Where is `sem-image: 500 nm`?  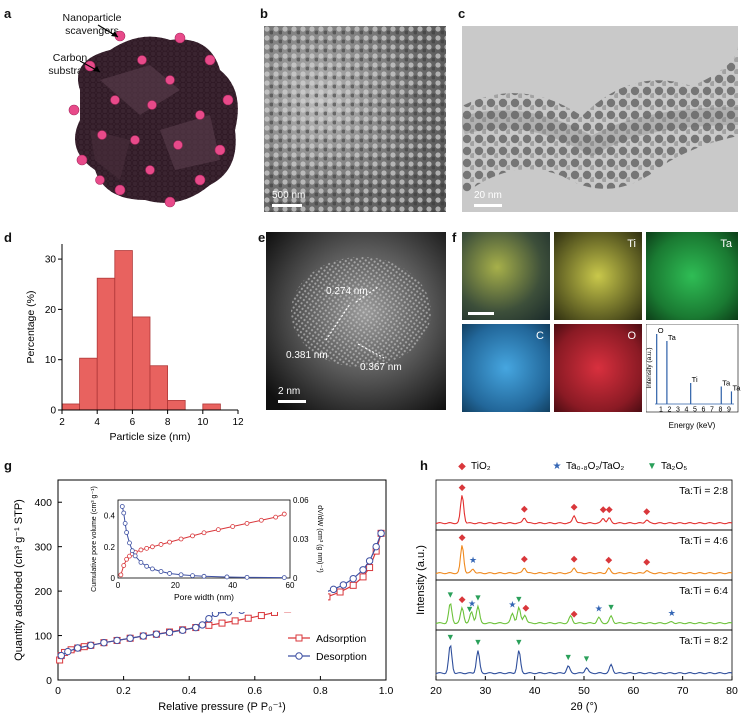
sem-image: 500 nm is located at coordinates (355, 119).